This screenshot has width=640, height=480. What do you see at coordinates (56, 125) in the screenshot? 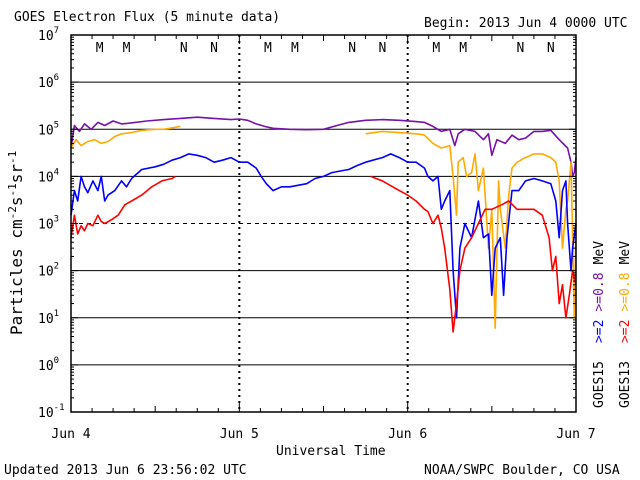
I see `y-tick-exponent: 5` at bounding box center [56, 125].